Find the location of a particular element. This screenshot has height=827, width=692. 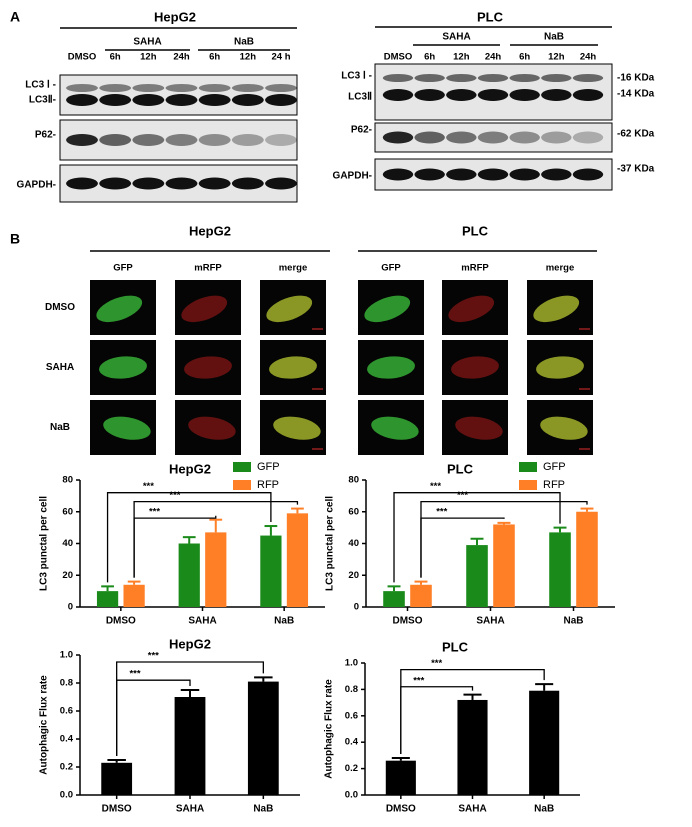

lane-label: 24 h is located at coordinates (280, 57).